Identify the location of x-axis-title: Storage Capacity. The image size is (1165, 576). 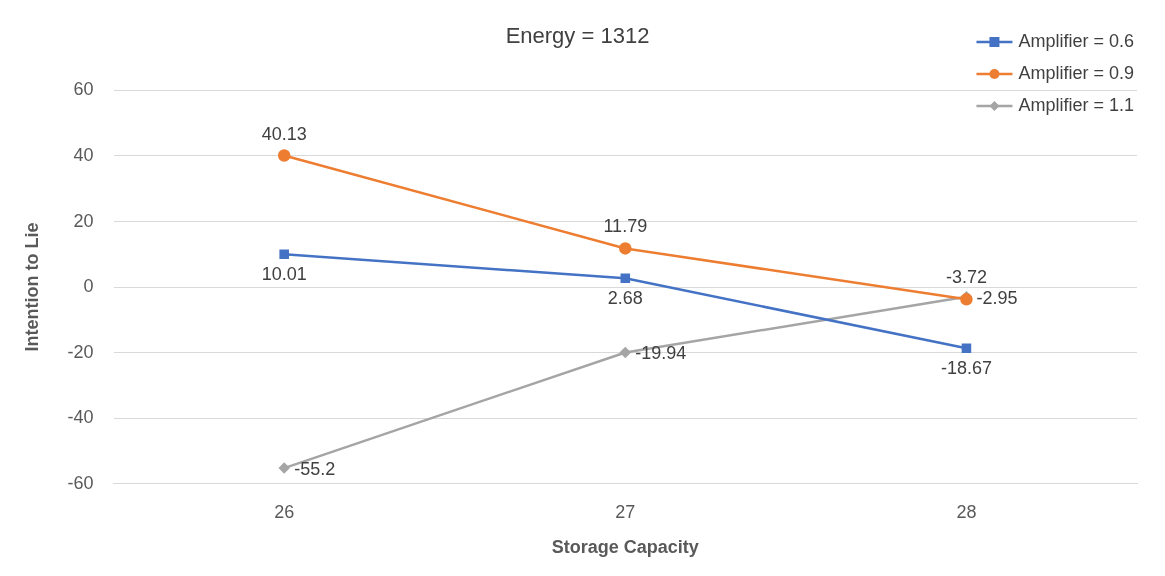
(625, 547).